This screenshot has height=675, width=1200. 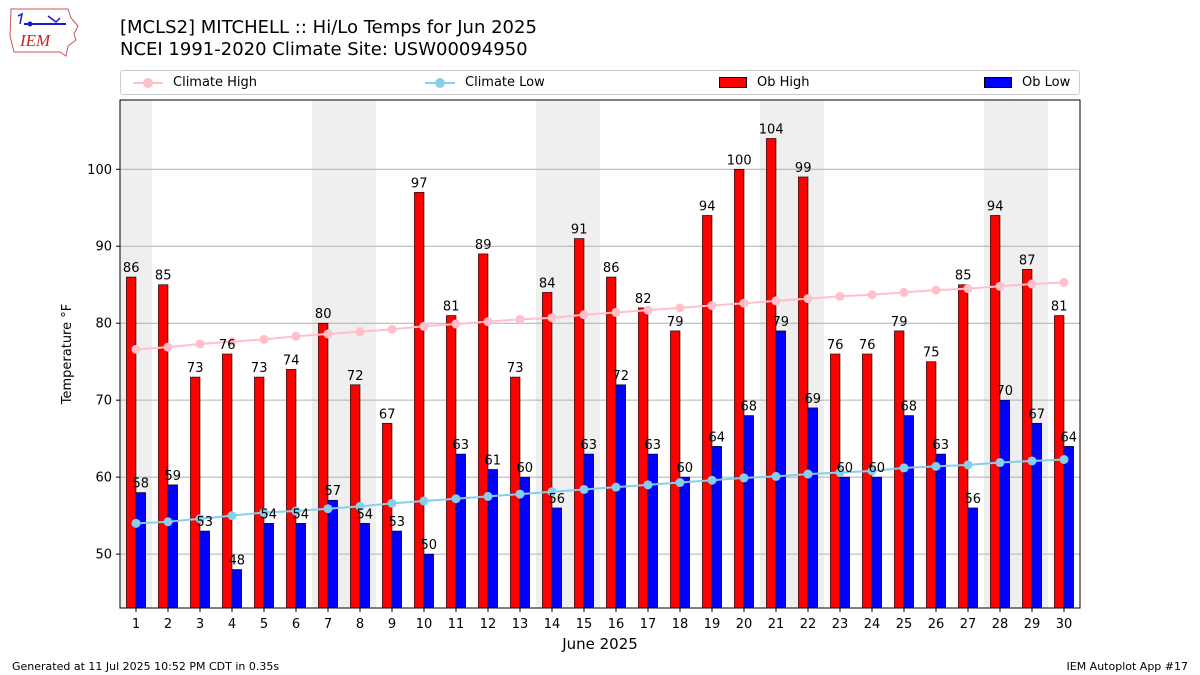 I want to click on ob-low-label: 60, so click(x=685, y=468).